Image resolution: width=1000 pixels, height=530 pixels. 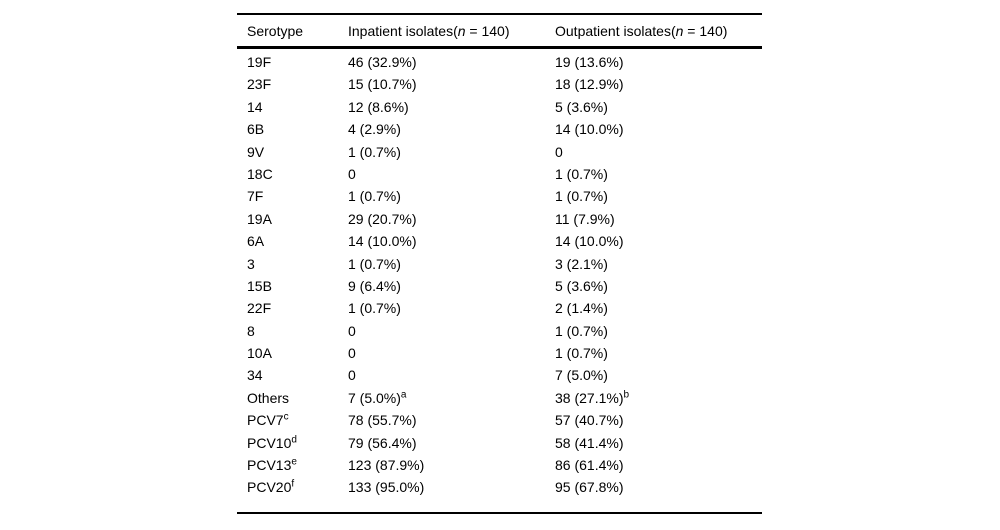 I want to click on outpatient-cell: 19 (13.6%), so click(x=658, y=62).